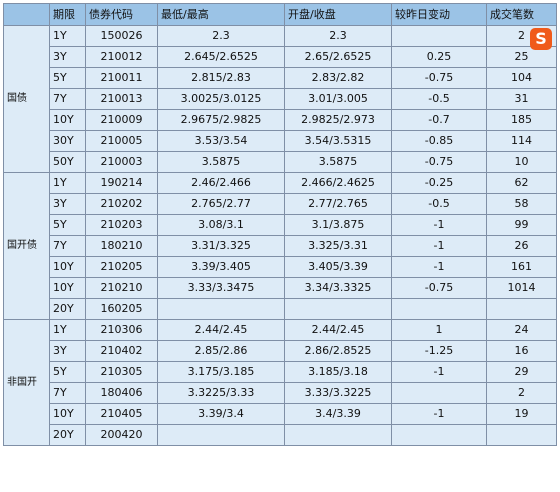  Describe the element at coordinates (338, 14) in the screenshot. I see `header-open-close: 开盘/收盘` at that location.